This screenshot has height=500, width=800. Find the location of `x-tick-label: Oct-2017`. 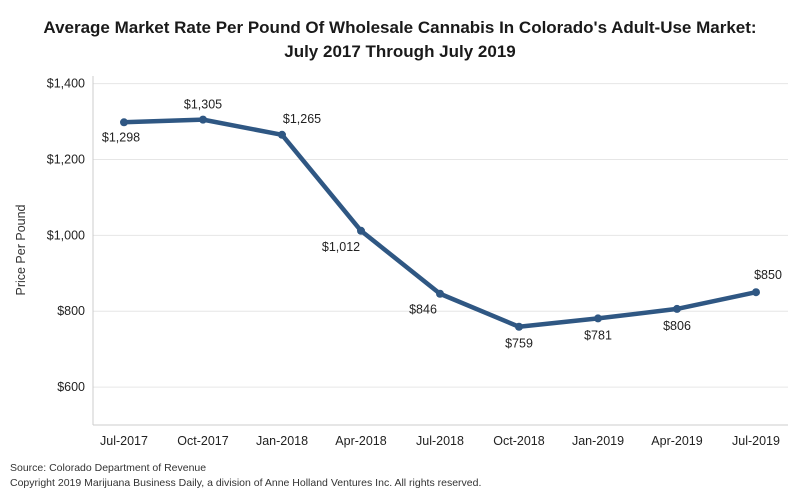

x-tick-label: Oct-2017 is located at coordinates (202, 441).